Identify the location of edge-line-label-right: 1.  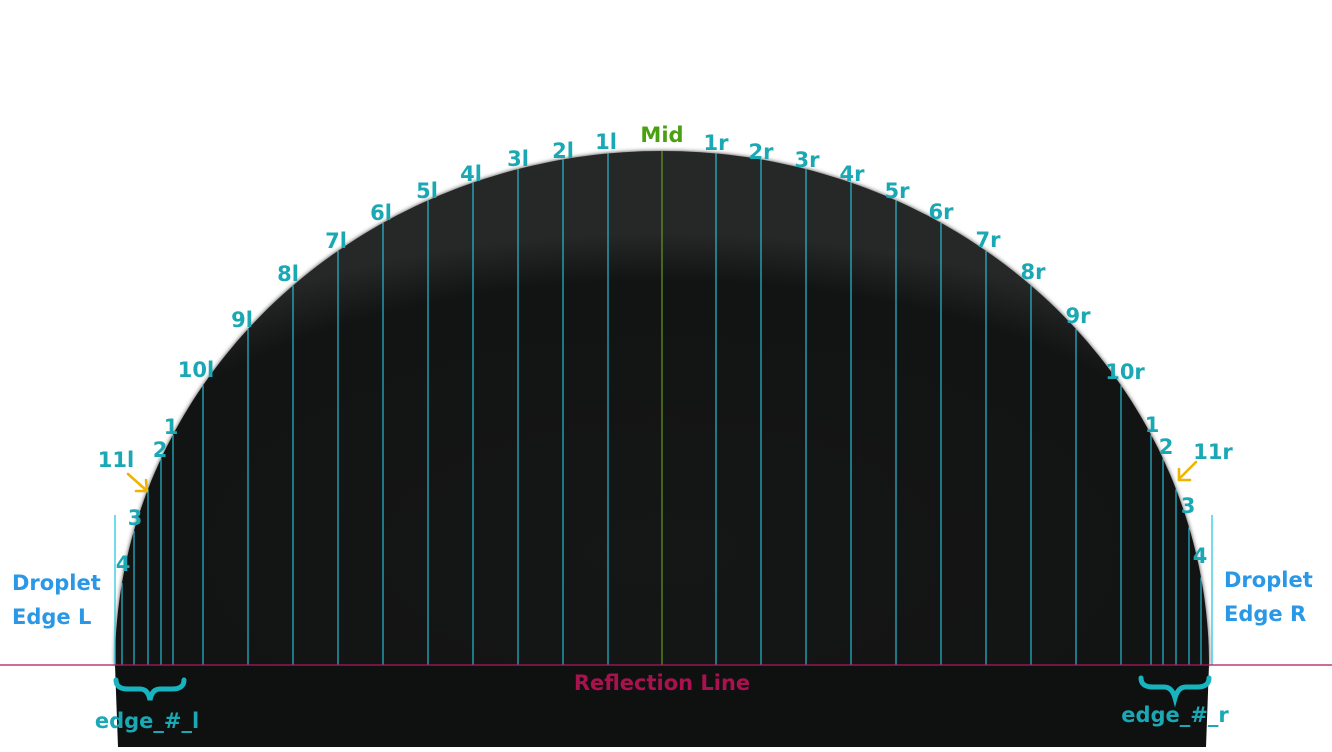
(1152, 425).